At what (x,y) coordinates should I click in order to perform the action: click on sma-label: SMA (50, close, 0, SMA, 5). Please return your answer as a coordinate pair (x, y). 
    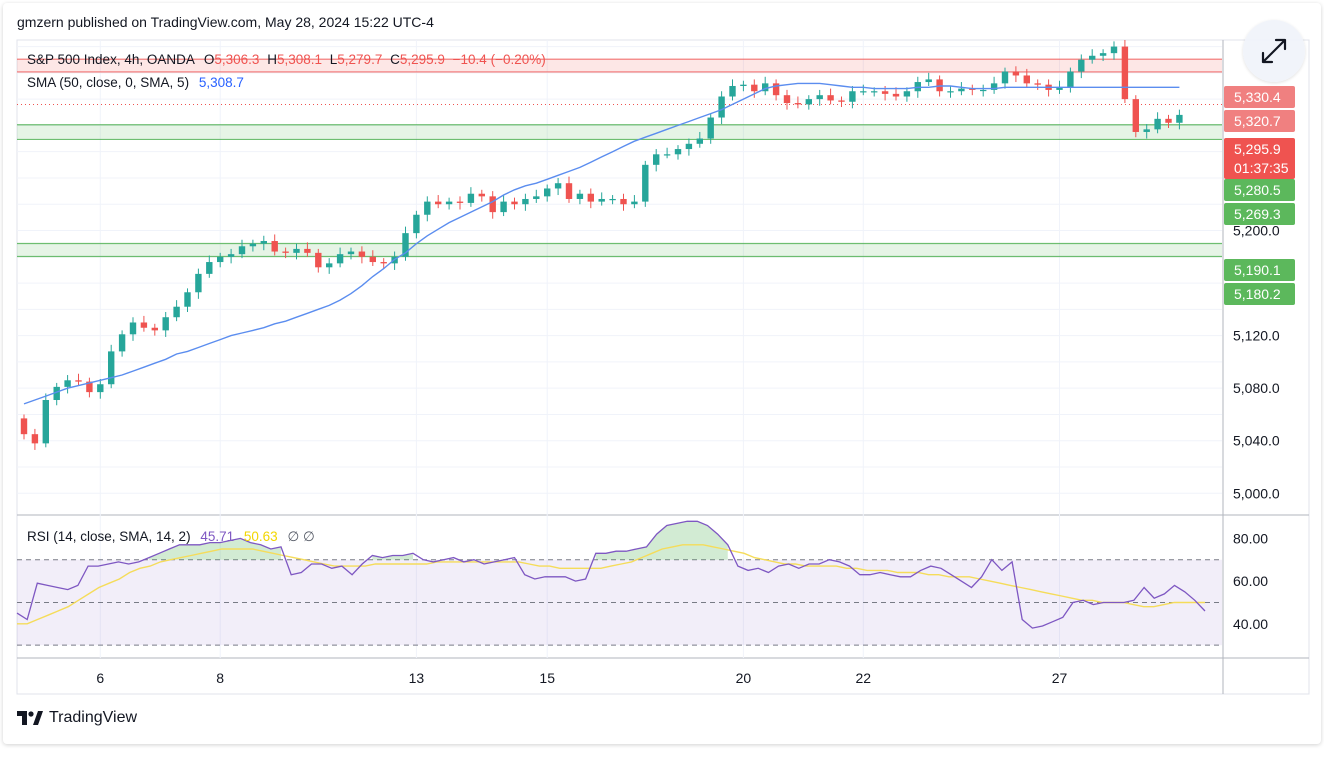
    Looking at the image, I should click on (108, 82).